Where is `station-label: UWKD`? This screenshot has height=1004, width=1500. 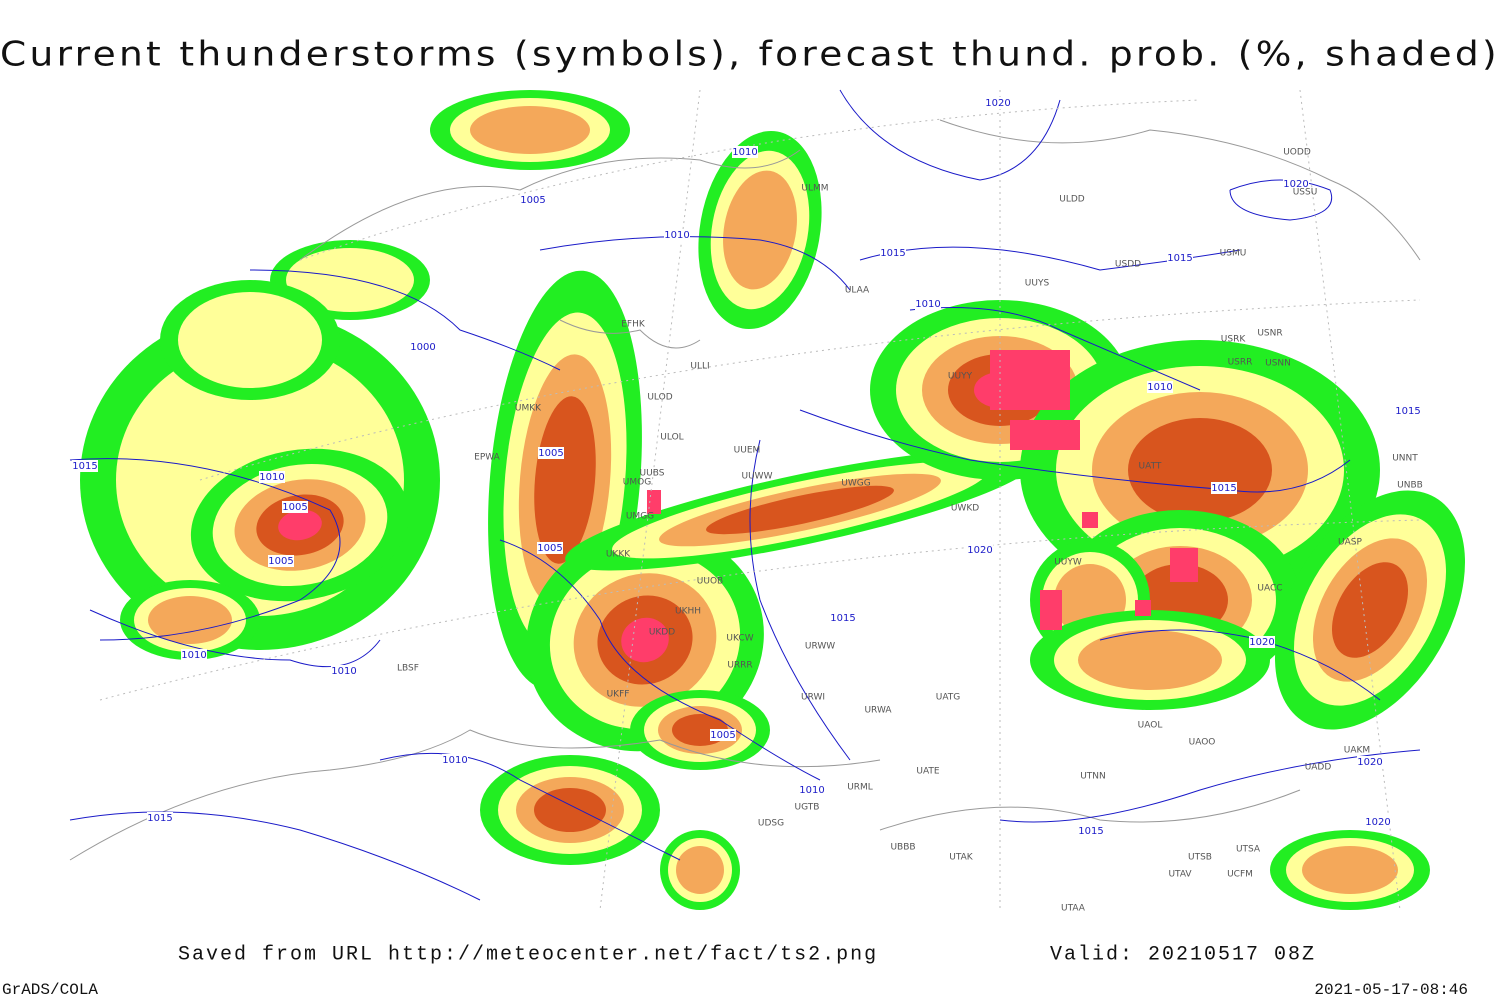 station-label: UWKD is located at coordinates (965, 509).